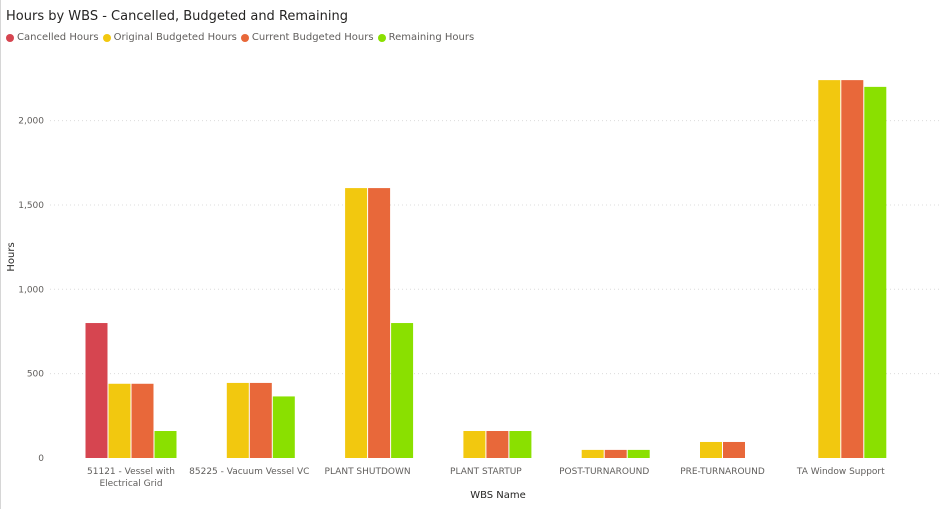 The image size is (943, 509). I want to click on y-tick-label: 0, so click(41, 459).